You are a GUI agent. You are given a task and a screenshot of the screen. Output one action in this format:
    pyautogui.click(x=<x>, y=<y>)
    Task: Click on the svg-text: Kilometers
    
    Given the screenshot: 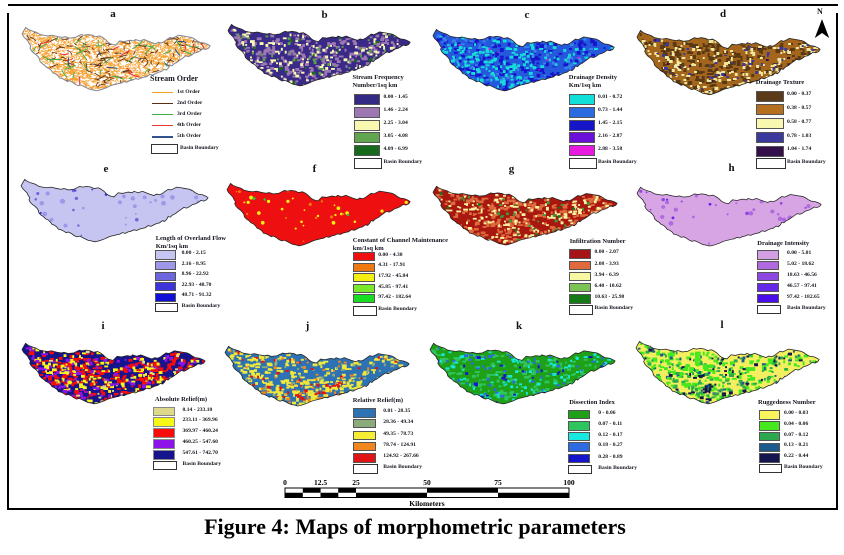 What is the action you would take?
    pyautogui.click(x=426, y=503)
    